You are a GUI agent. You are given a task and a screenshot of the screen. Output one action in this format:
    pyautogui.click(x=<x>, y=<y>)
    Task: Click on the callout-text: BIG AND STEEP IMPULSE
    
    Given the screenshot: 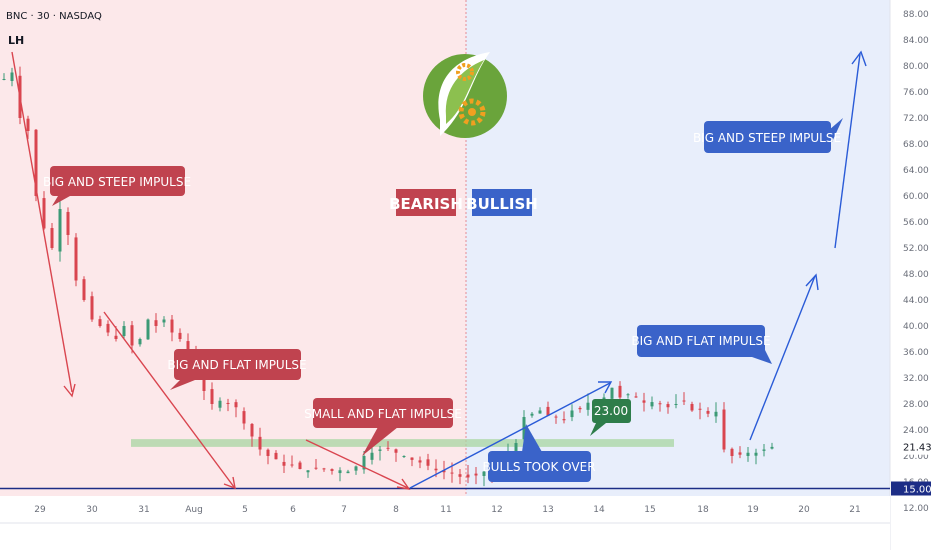 What is the action you would take?
    pyautogui.click(x=767, y=138)
    